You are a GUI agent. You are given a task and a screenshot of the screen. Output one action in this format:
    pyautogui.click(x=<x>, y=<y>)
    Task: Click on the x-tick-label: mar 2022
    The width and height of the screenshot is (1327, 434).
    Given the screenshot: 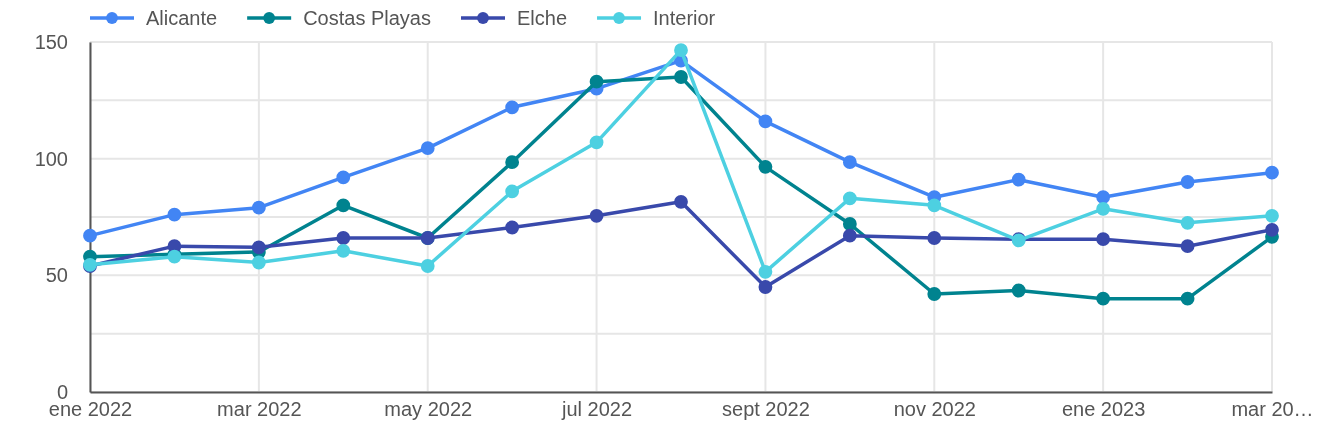 What is the action you would take?
    pyautogui.click(x=259, y=409)
    